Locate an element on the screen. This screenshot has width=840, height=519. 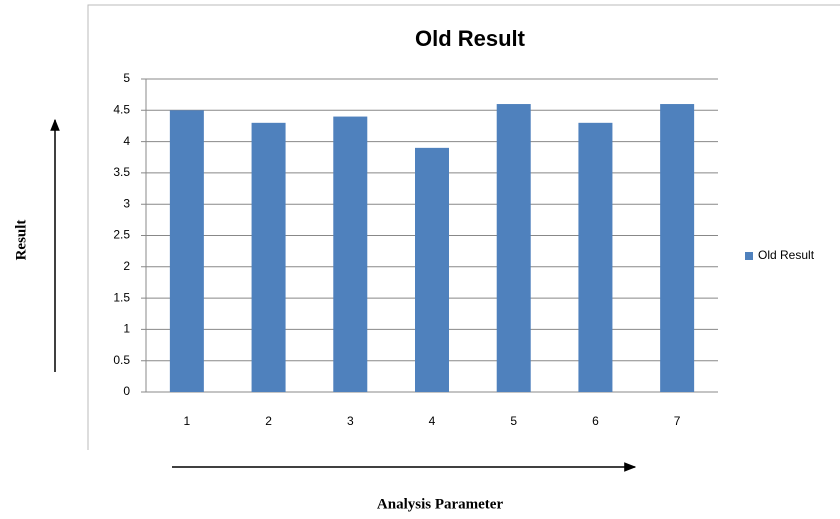
y-tick-label: 4 is located at coordinates (126, 141).